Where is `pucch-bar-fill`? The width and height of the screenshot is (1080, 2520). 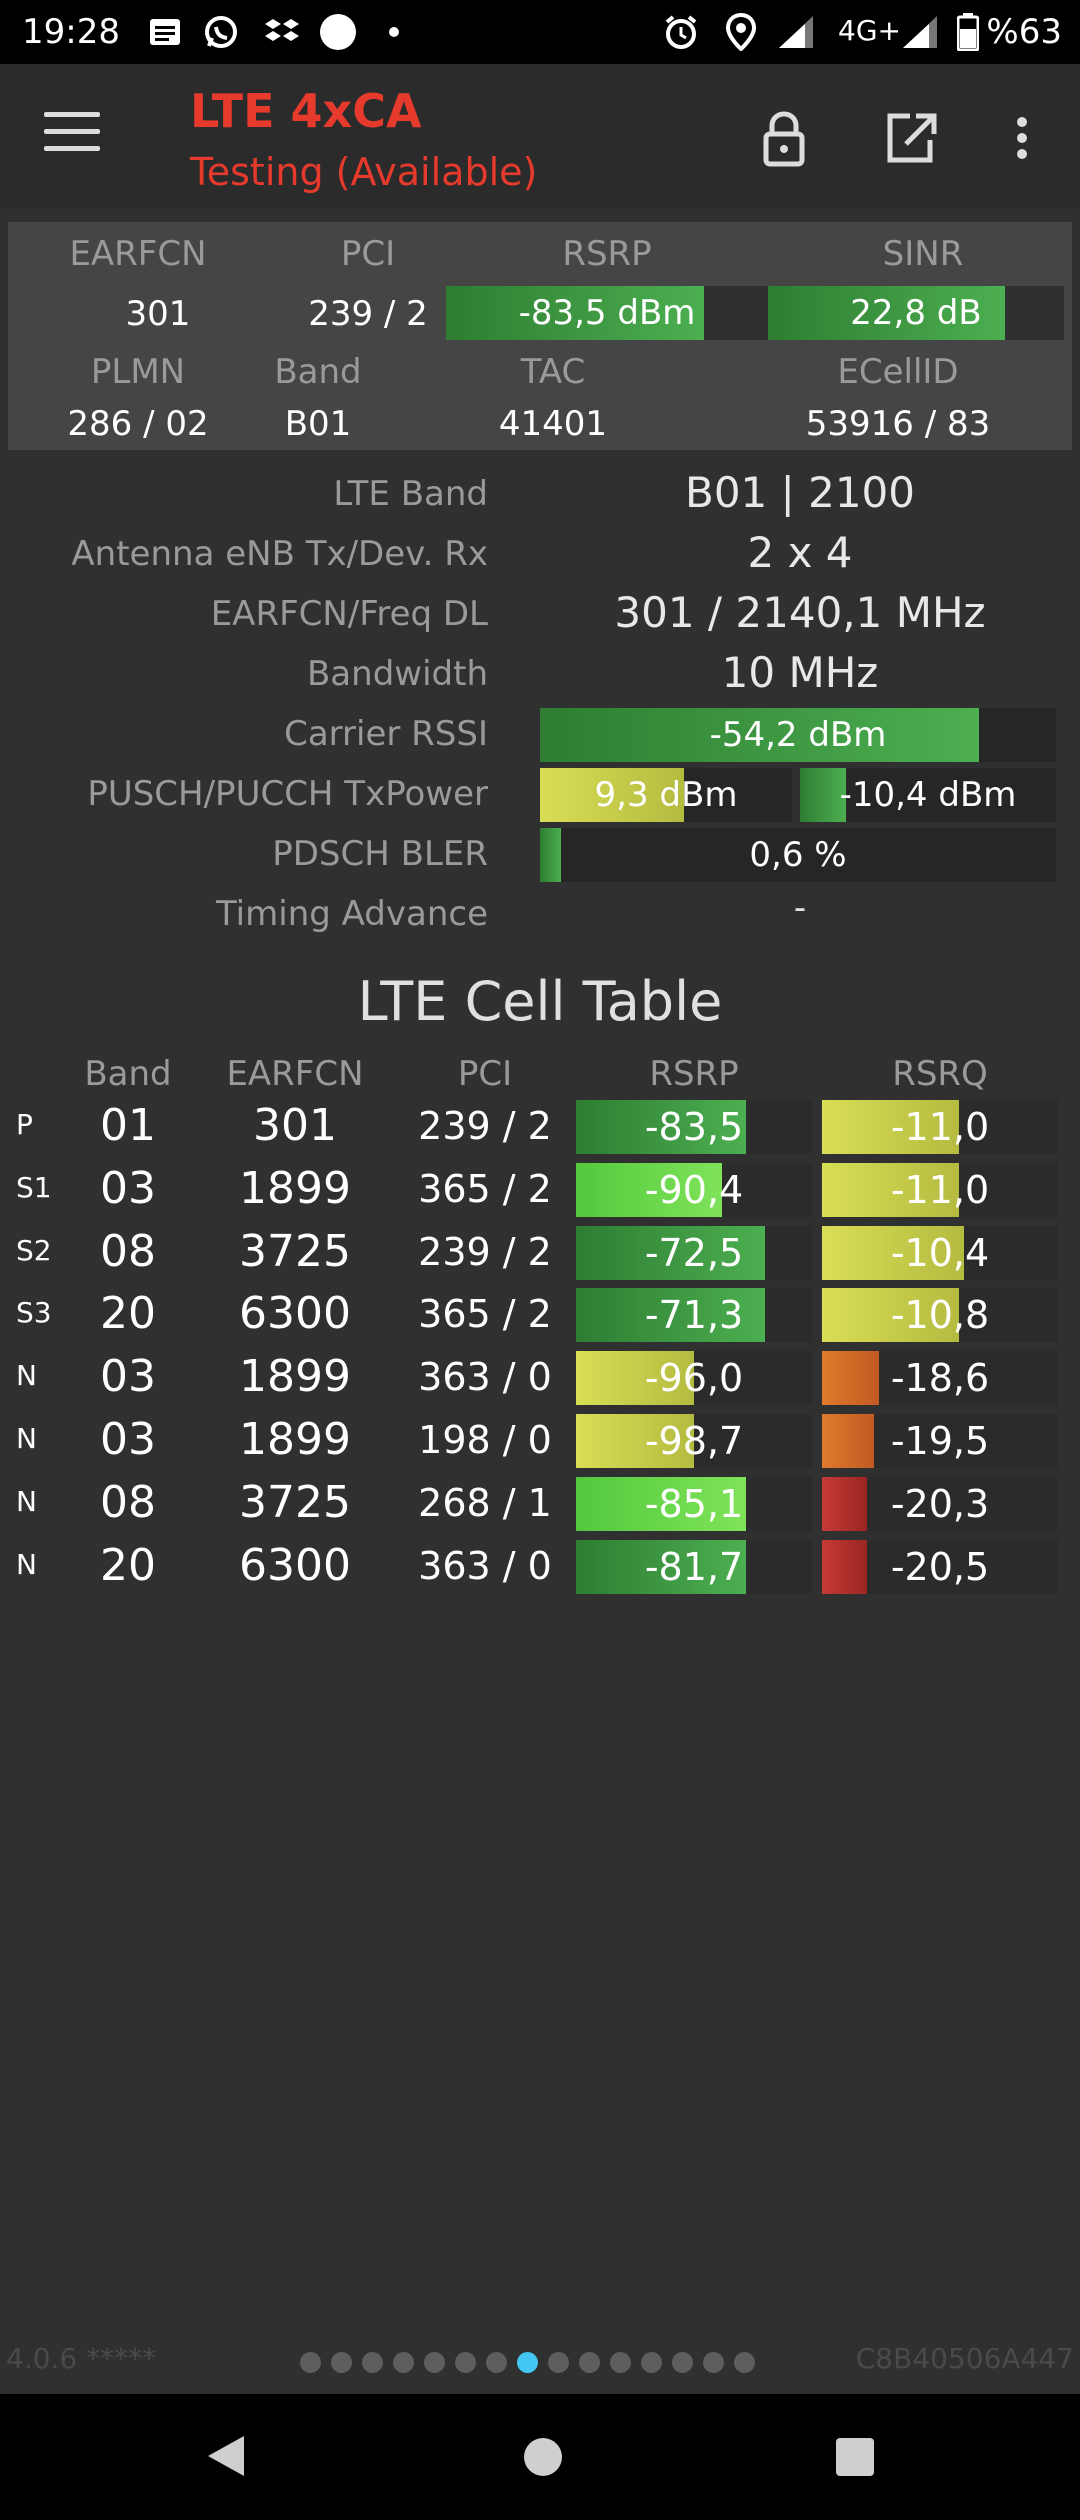 pucch-bar-fill is located at coordinates (823, 795).